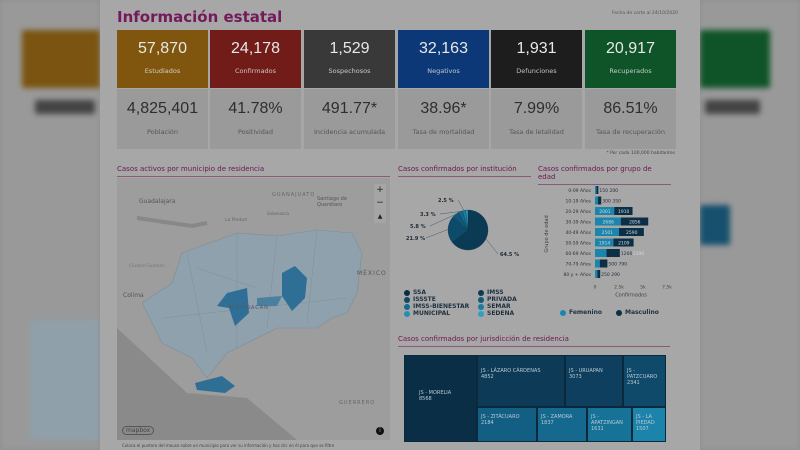  Describe the element at coordinates (215, 384) in the screenshot. I see `municipality-lazaro-cardenas` at that location.